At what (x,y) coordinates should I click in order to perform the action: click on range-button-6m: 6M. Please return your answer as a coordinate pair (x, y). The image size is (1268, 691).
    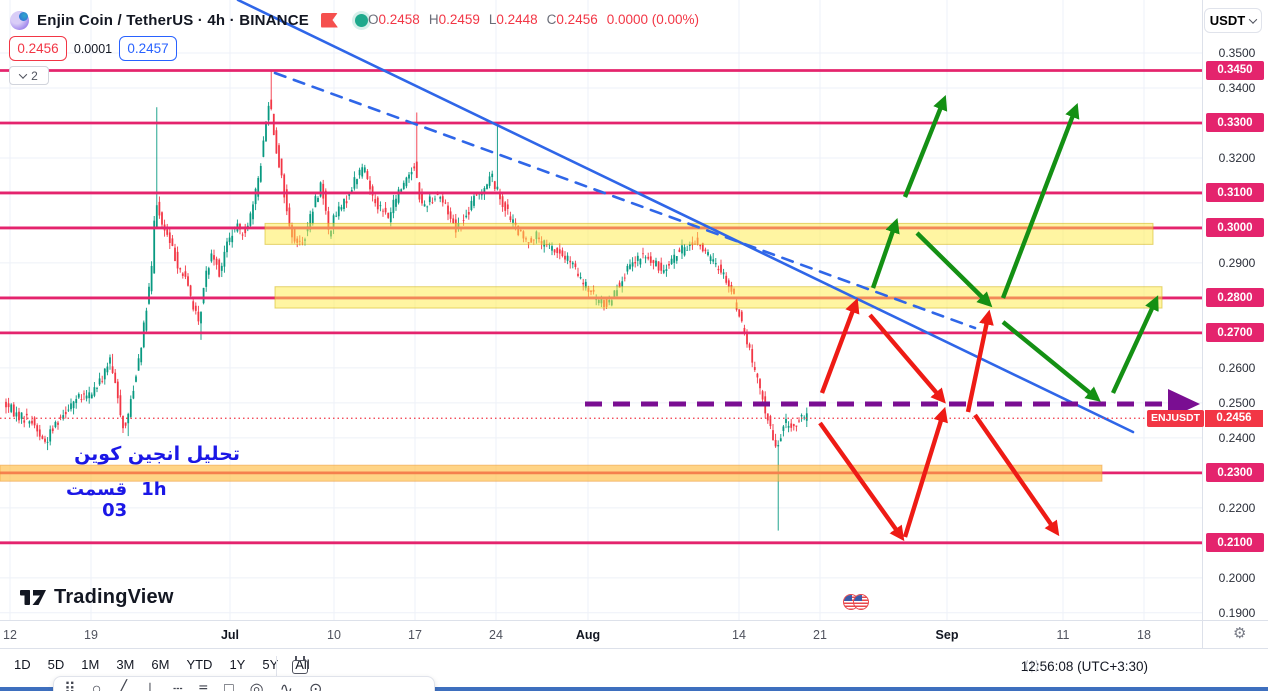
    Looking at the image, I should click on (160, 664).